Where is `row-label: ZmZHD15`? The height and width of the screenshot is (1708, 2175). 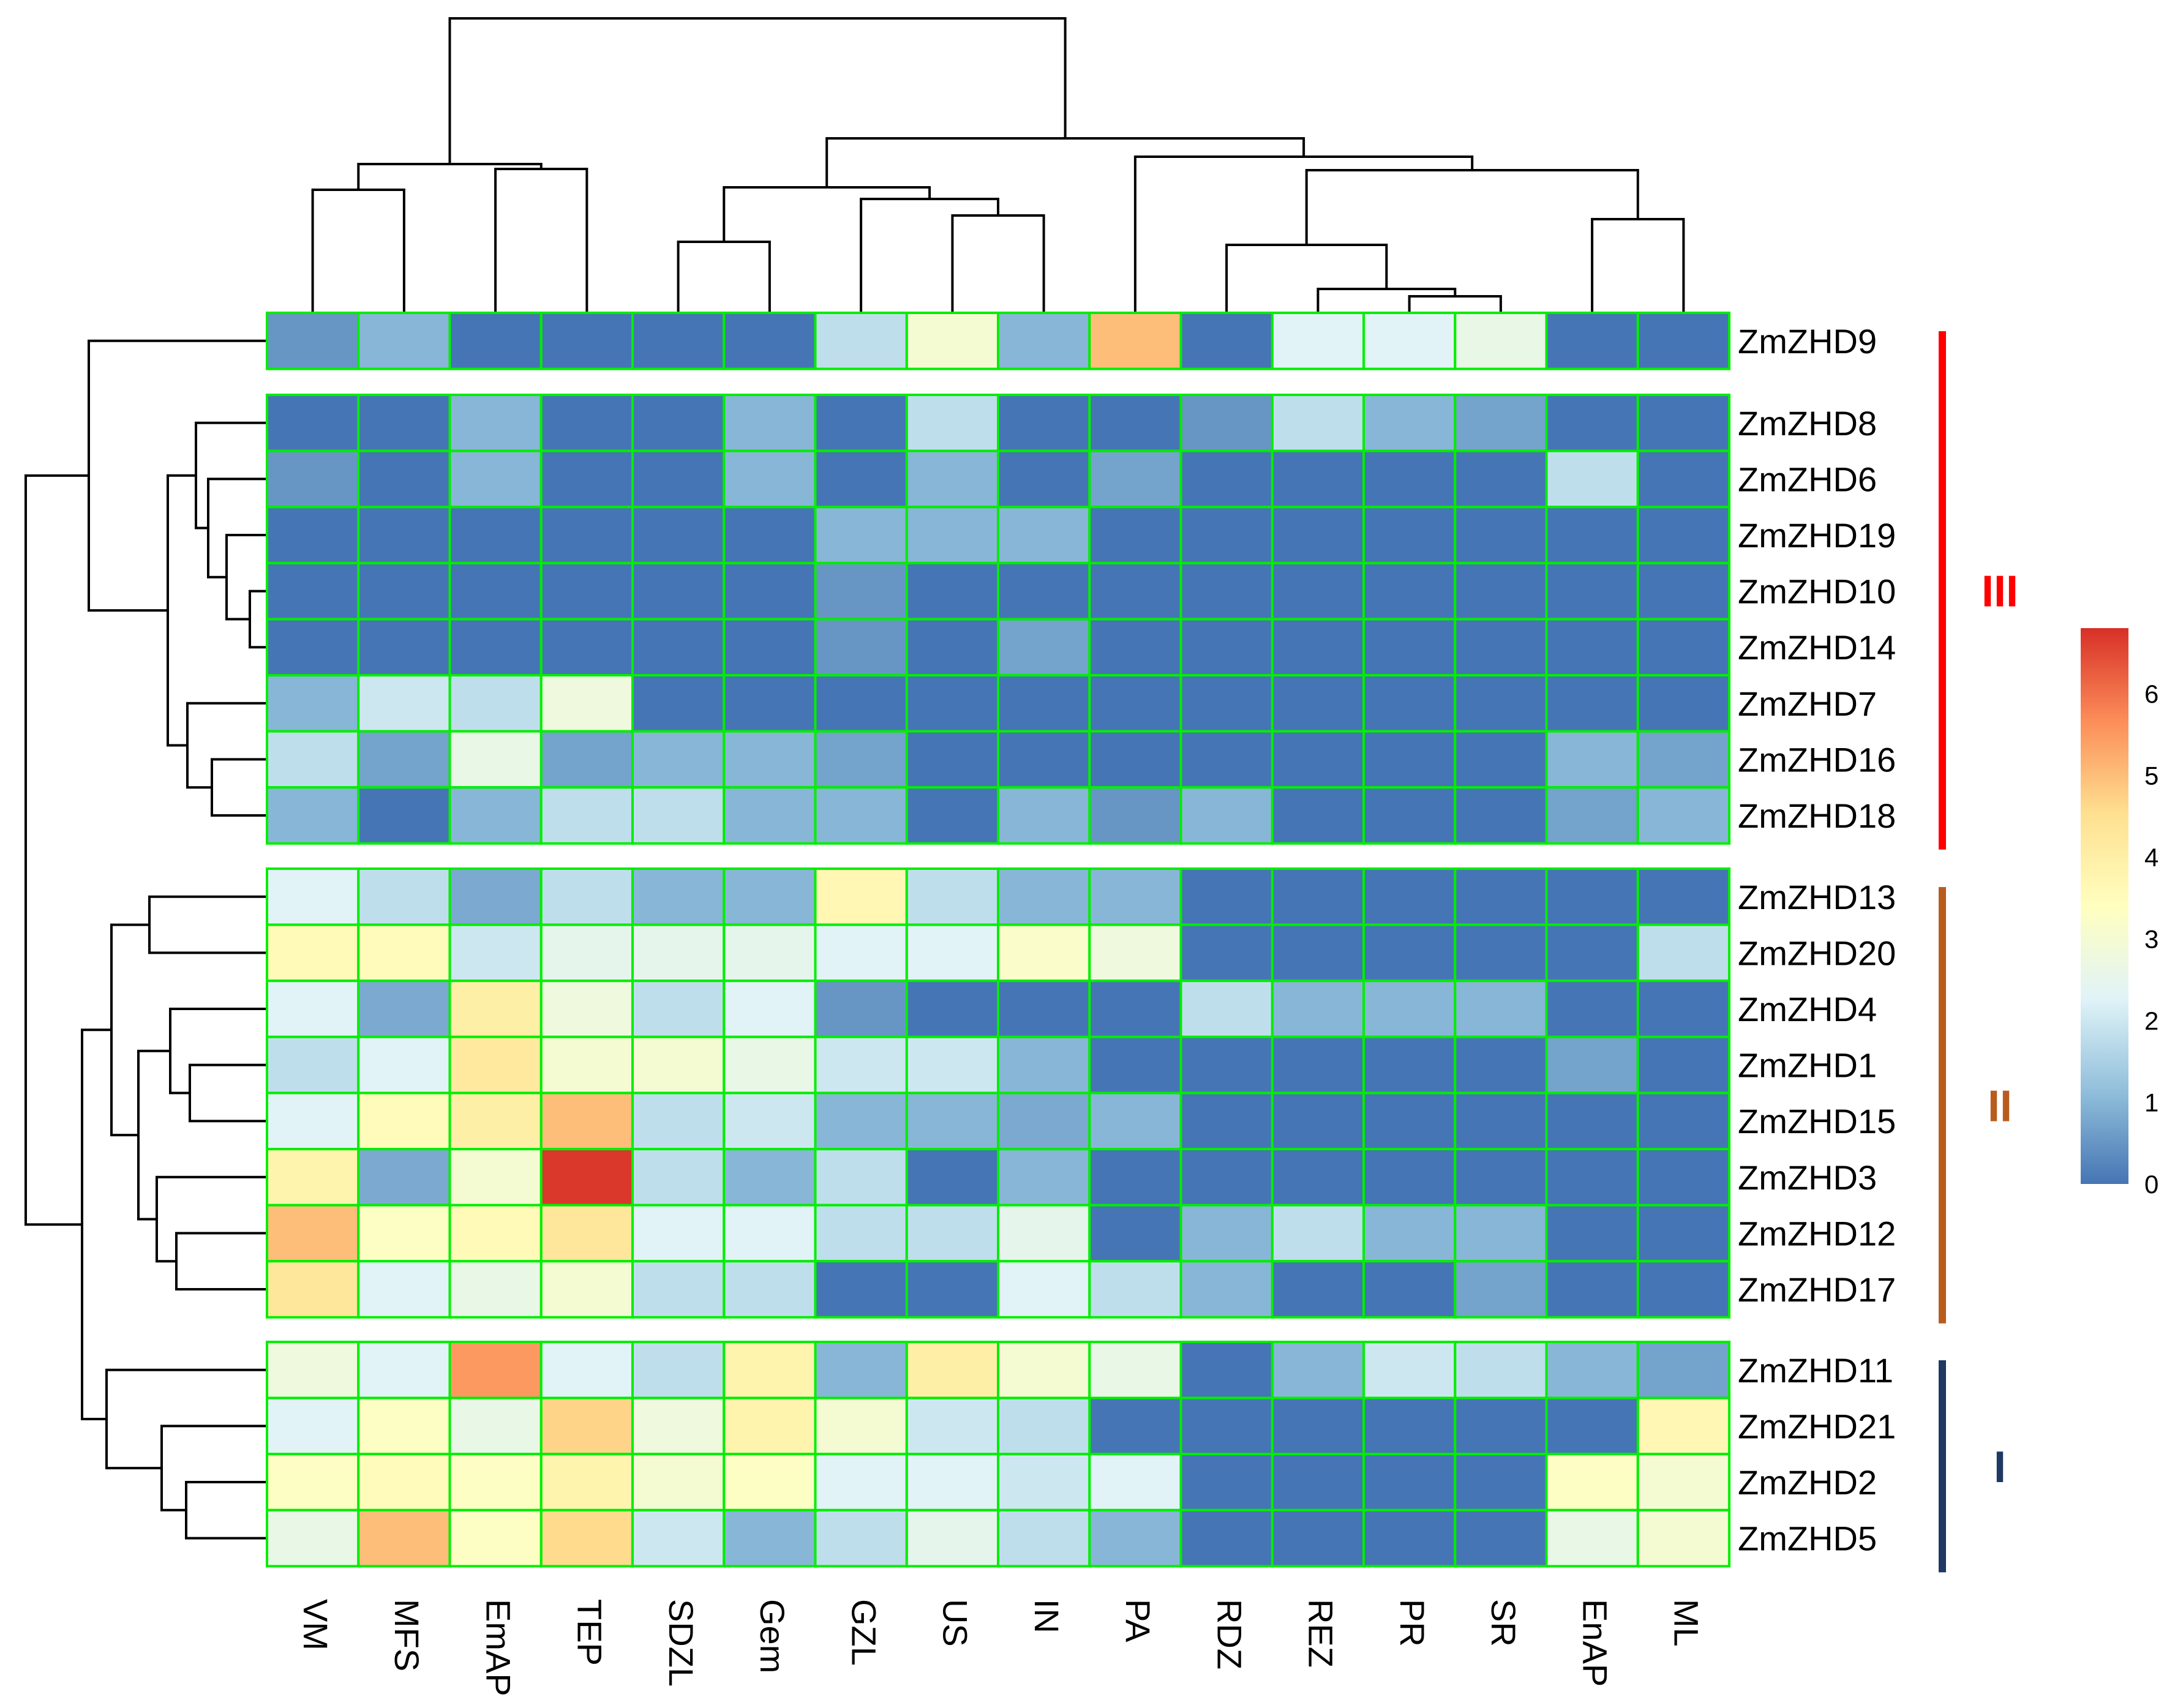 row-label: ZmZHD15 is located at coordinates (1817, 1121).